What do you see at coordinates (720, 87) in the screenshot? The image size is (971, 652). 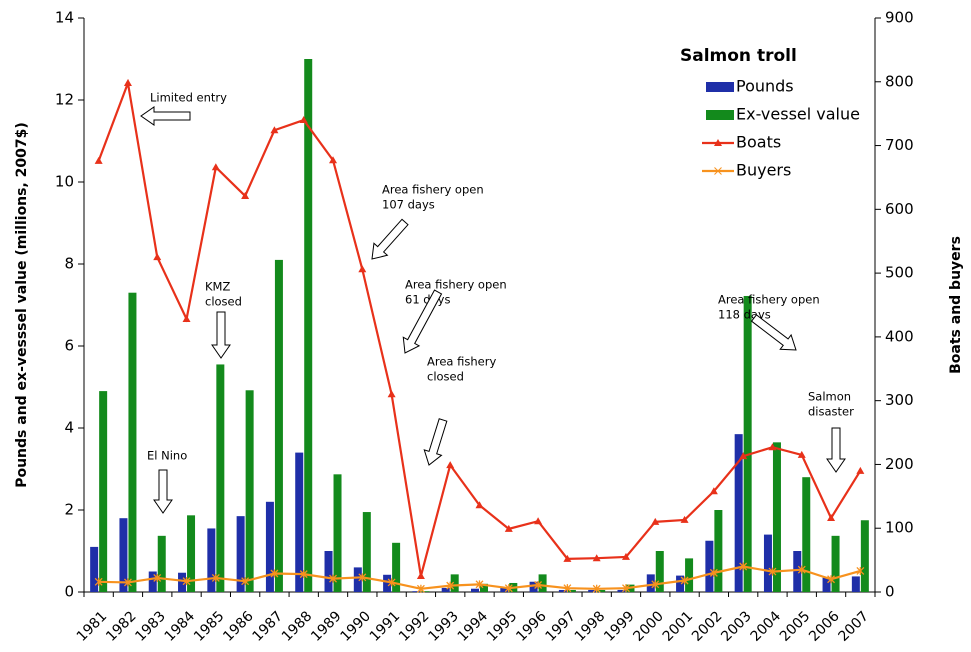 I see `legend-swatch` at bounding box center [720, 87].